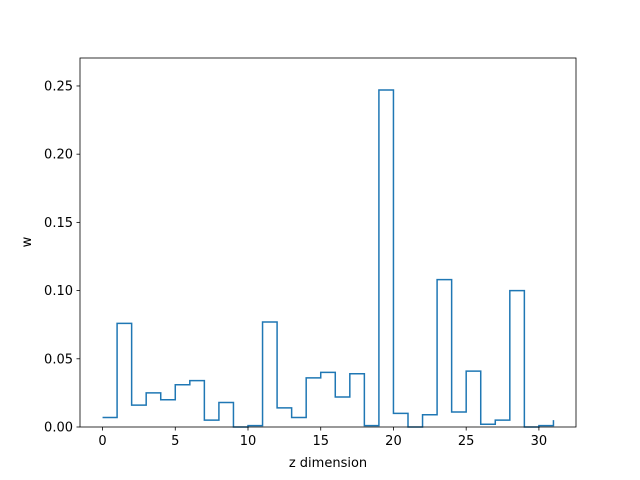  What do you see at coordinates (58, 155) in the screenshot?
I see `y-tick-label: 0.20` at bounding box center [58, 155].